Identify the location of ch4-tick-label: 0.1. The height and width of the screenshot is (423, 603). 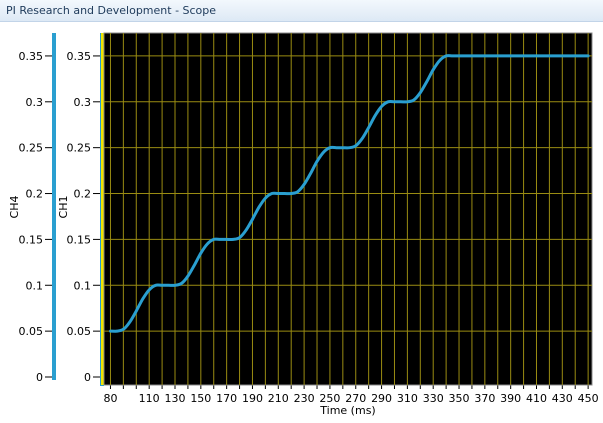
(35, 285).